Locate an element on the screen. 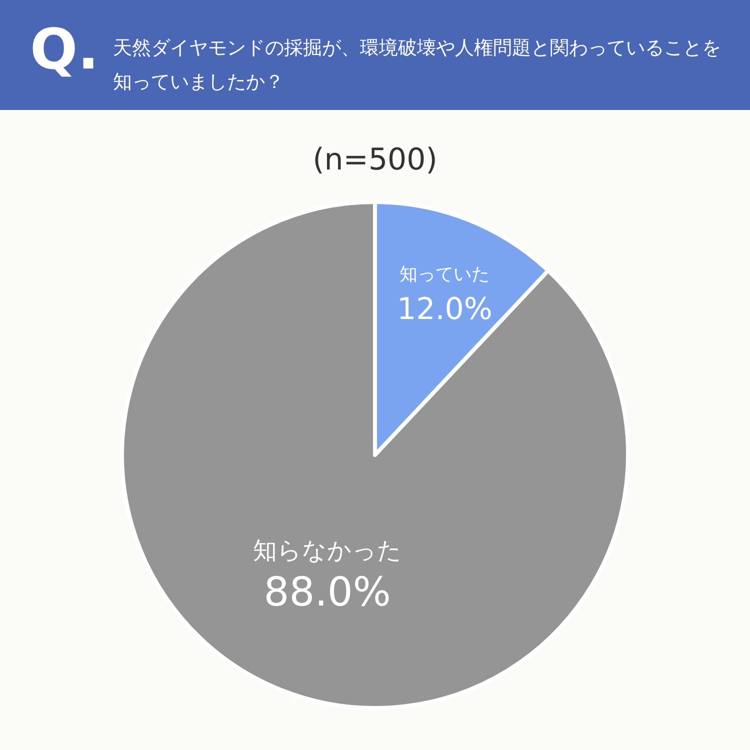 This screenshot has height=750, width=750. text: Q. is located at coordinates (64, 50).